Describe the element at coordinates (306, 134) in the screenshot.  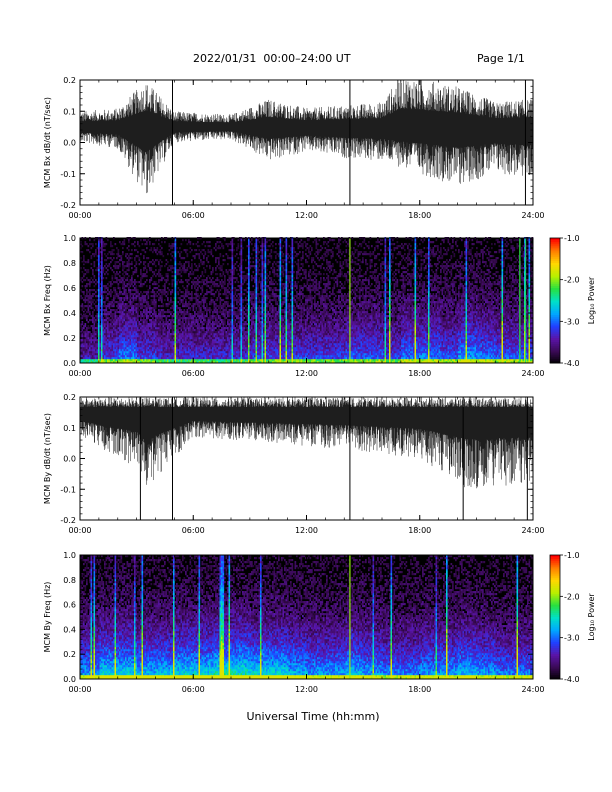
I see `bx_dbdt-trace` at that location.